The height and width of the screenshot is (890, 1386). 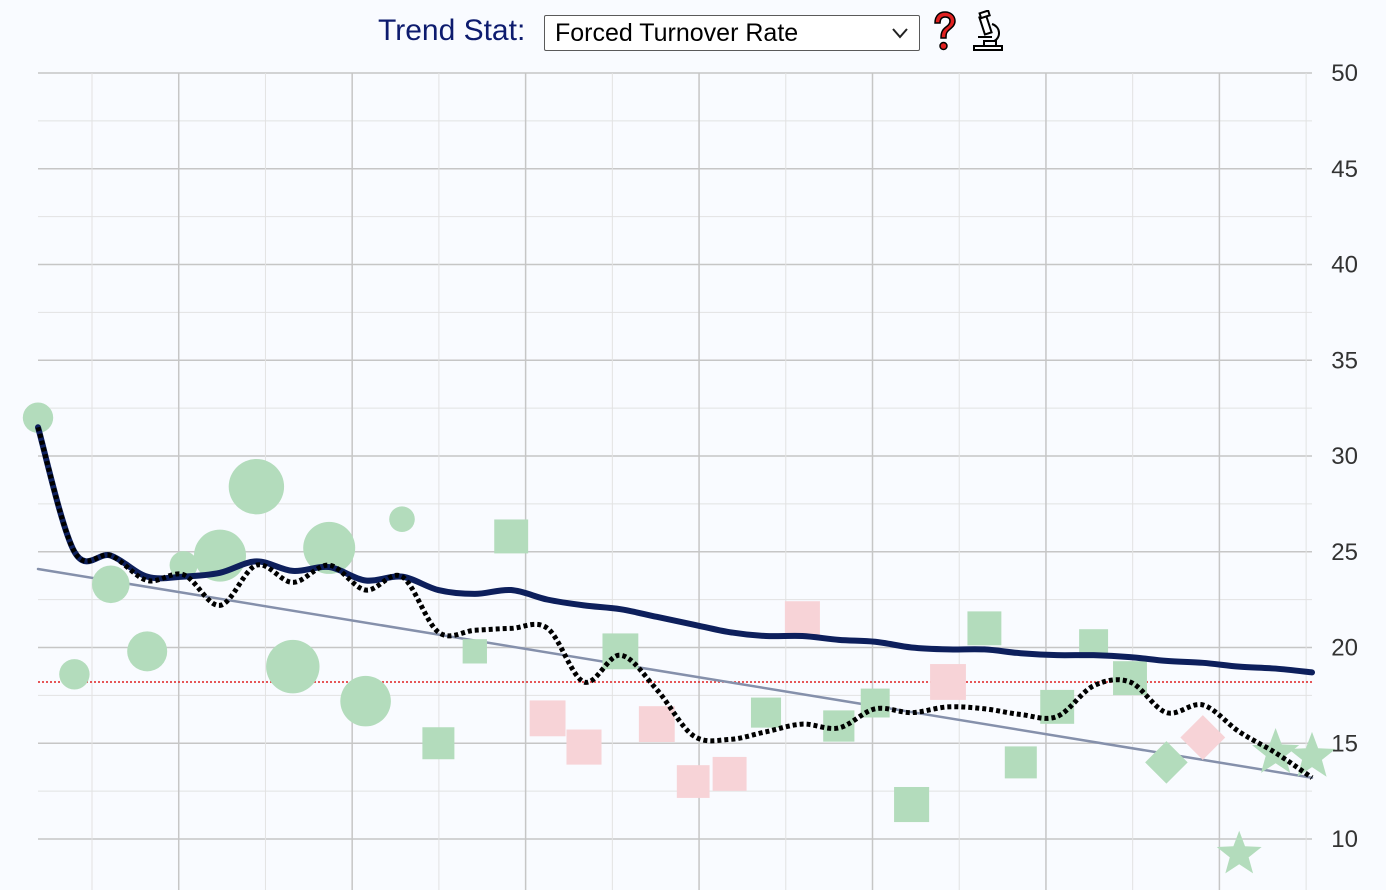 What do you see at coordinates (1344, 360) in the screenshot?
I see `y-tick-label: 35` at bounding box center [1344, 360].